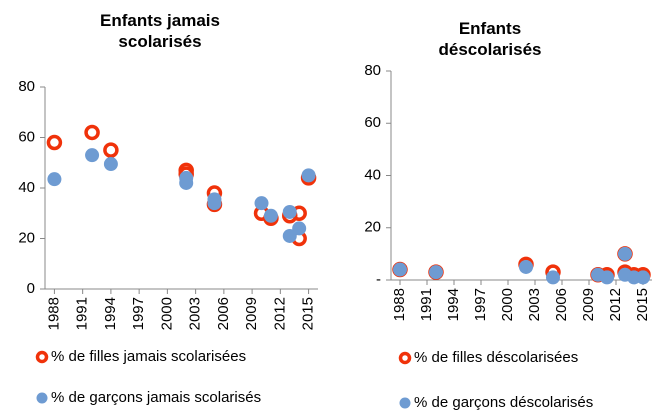 Image resolution: width=653 pixels, height=412 pixels. Describe the element at coordinates (490, 39) in the screenshot. I see `chart-title: Enfants déscolarisés` at that location.